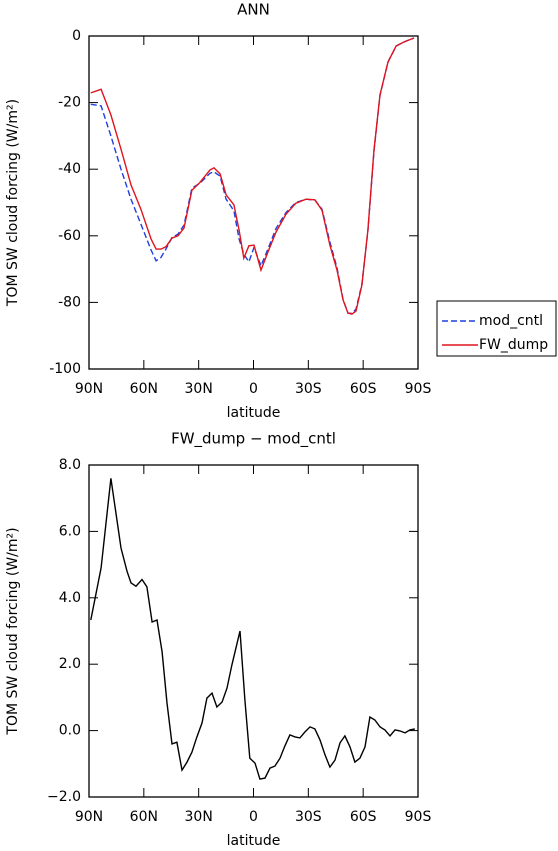 Image resolution: width=558 pixels, height=851 pixels. What do you see at coordinates (70, 465) in the screenshot?
I see `y-tick-label: 8.0` at bounding box center [70, 465].